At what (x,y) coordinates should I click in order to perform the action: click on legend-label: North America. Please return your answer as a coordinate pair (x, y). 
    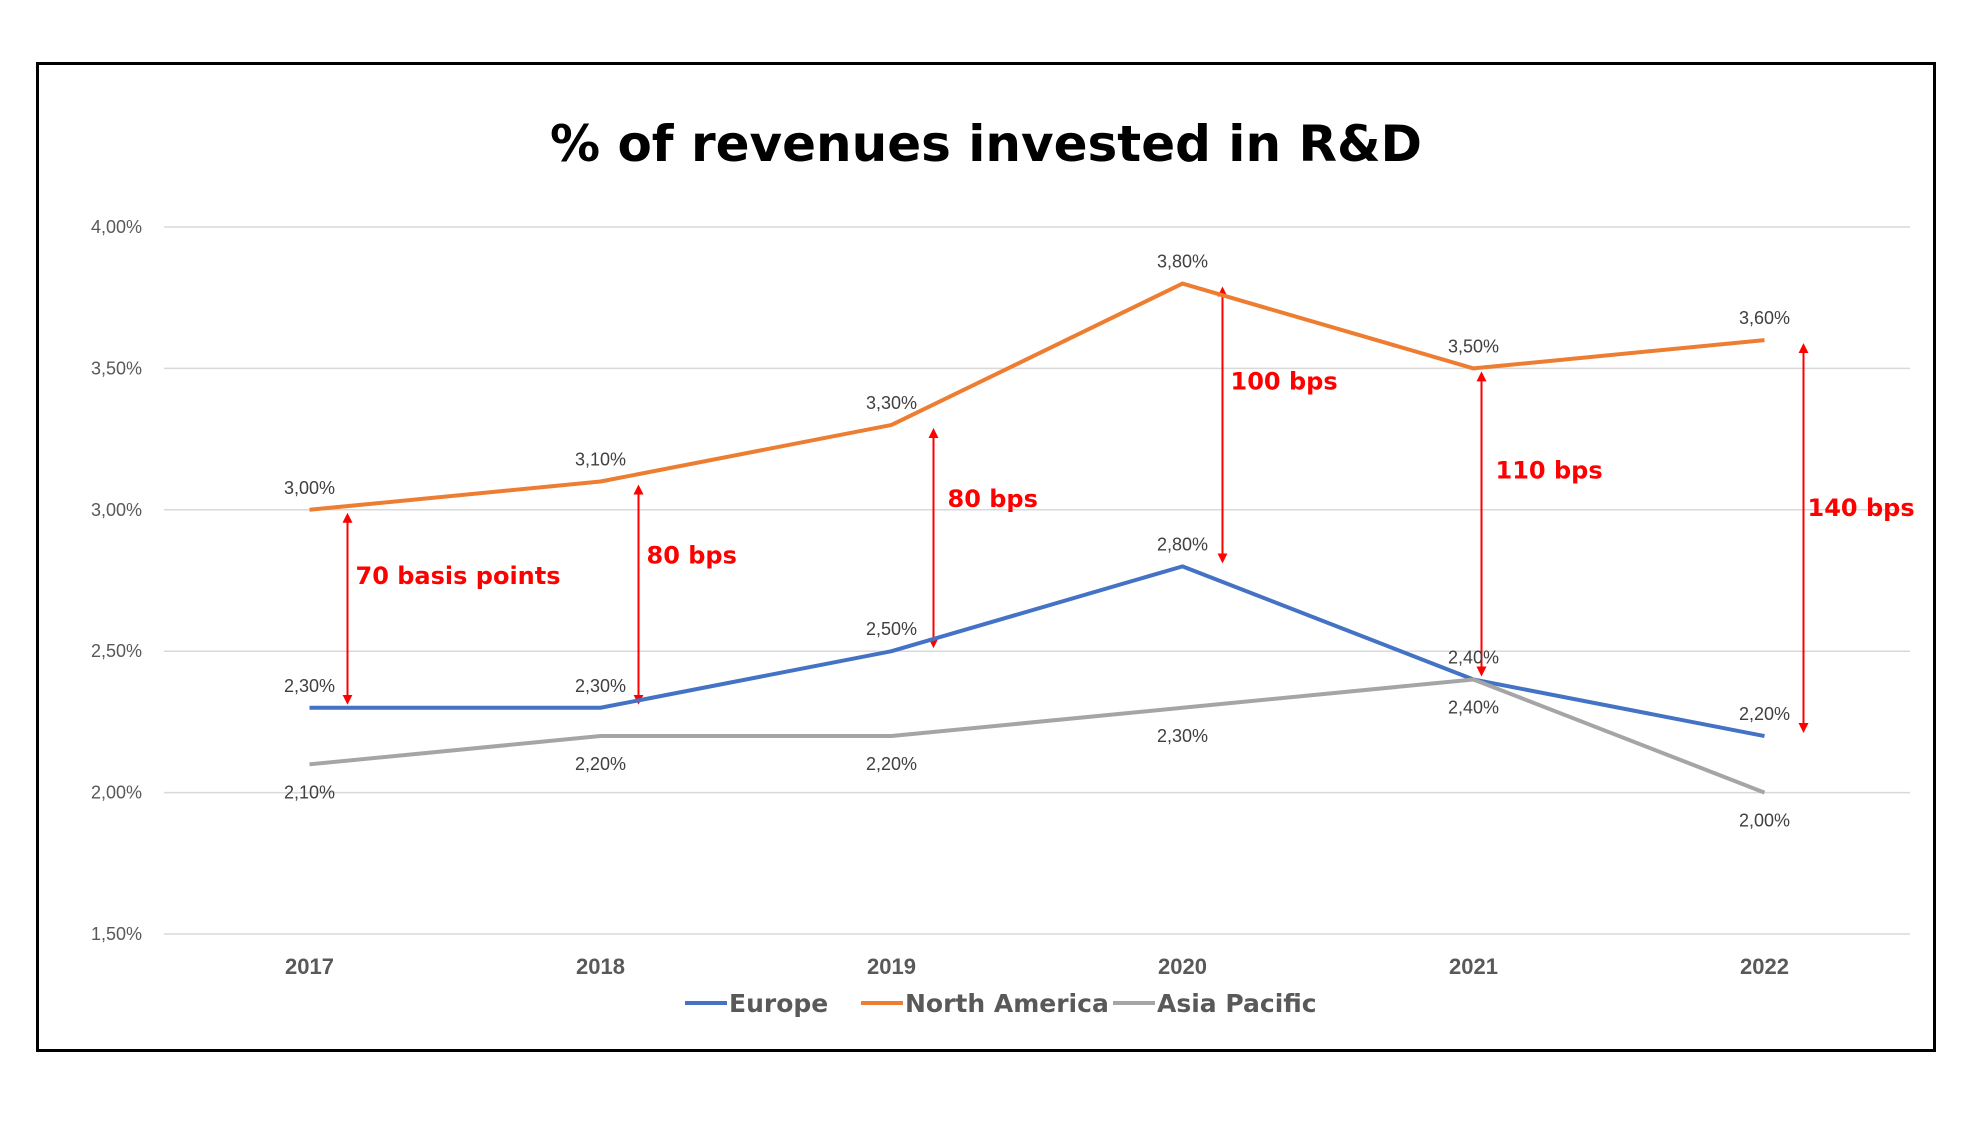
    Looking at the image, I should click on (1007, 1003).